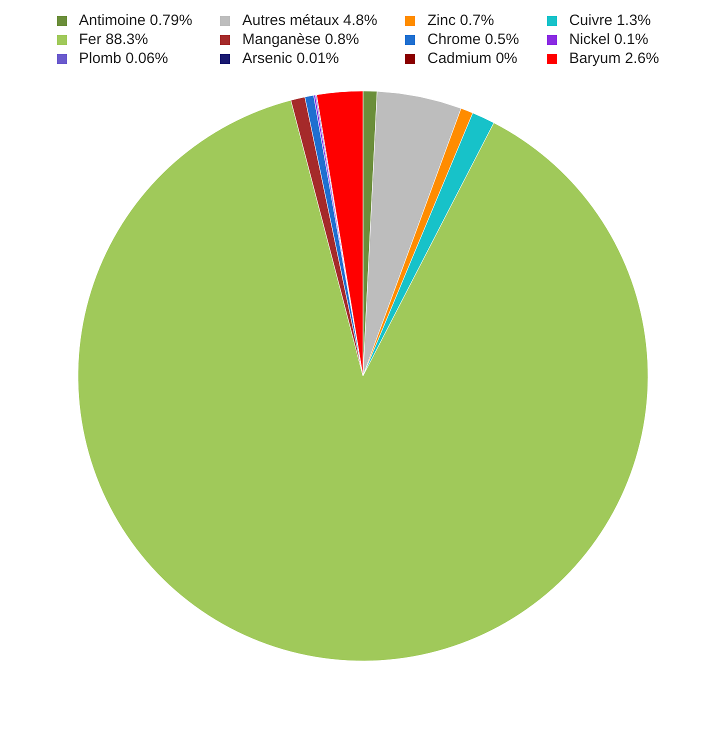 The width and height of the screenshot is (718, 736). I want to click on legend-label: Nickel 0.1%, so click(608, 39).